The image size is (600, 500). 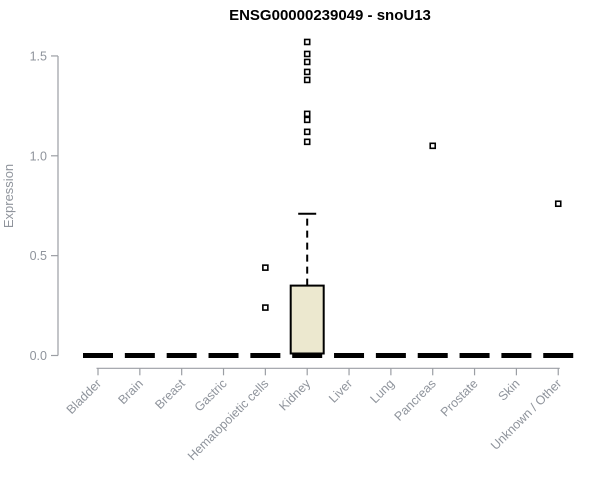 What do you see at coordinates (228, 420) in the screenshot?
I see `x-tick-label-hematopoietic-cells: Hematopoietic cells` at bounding box center [228, 420].